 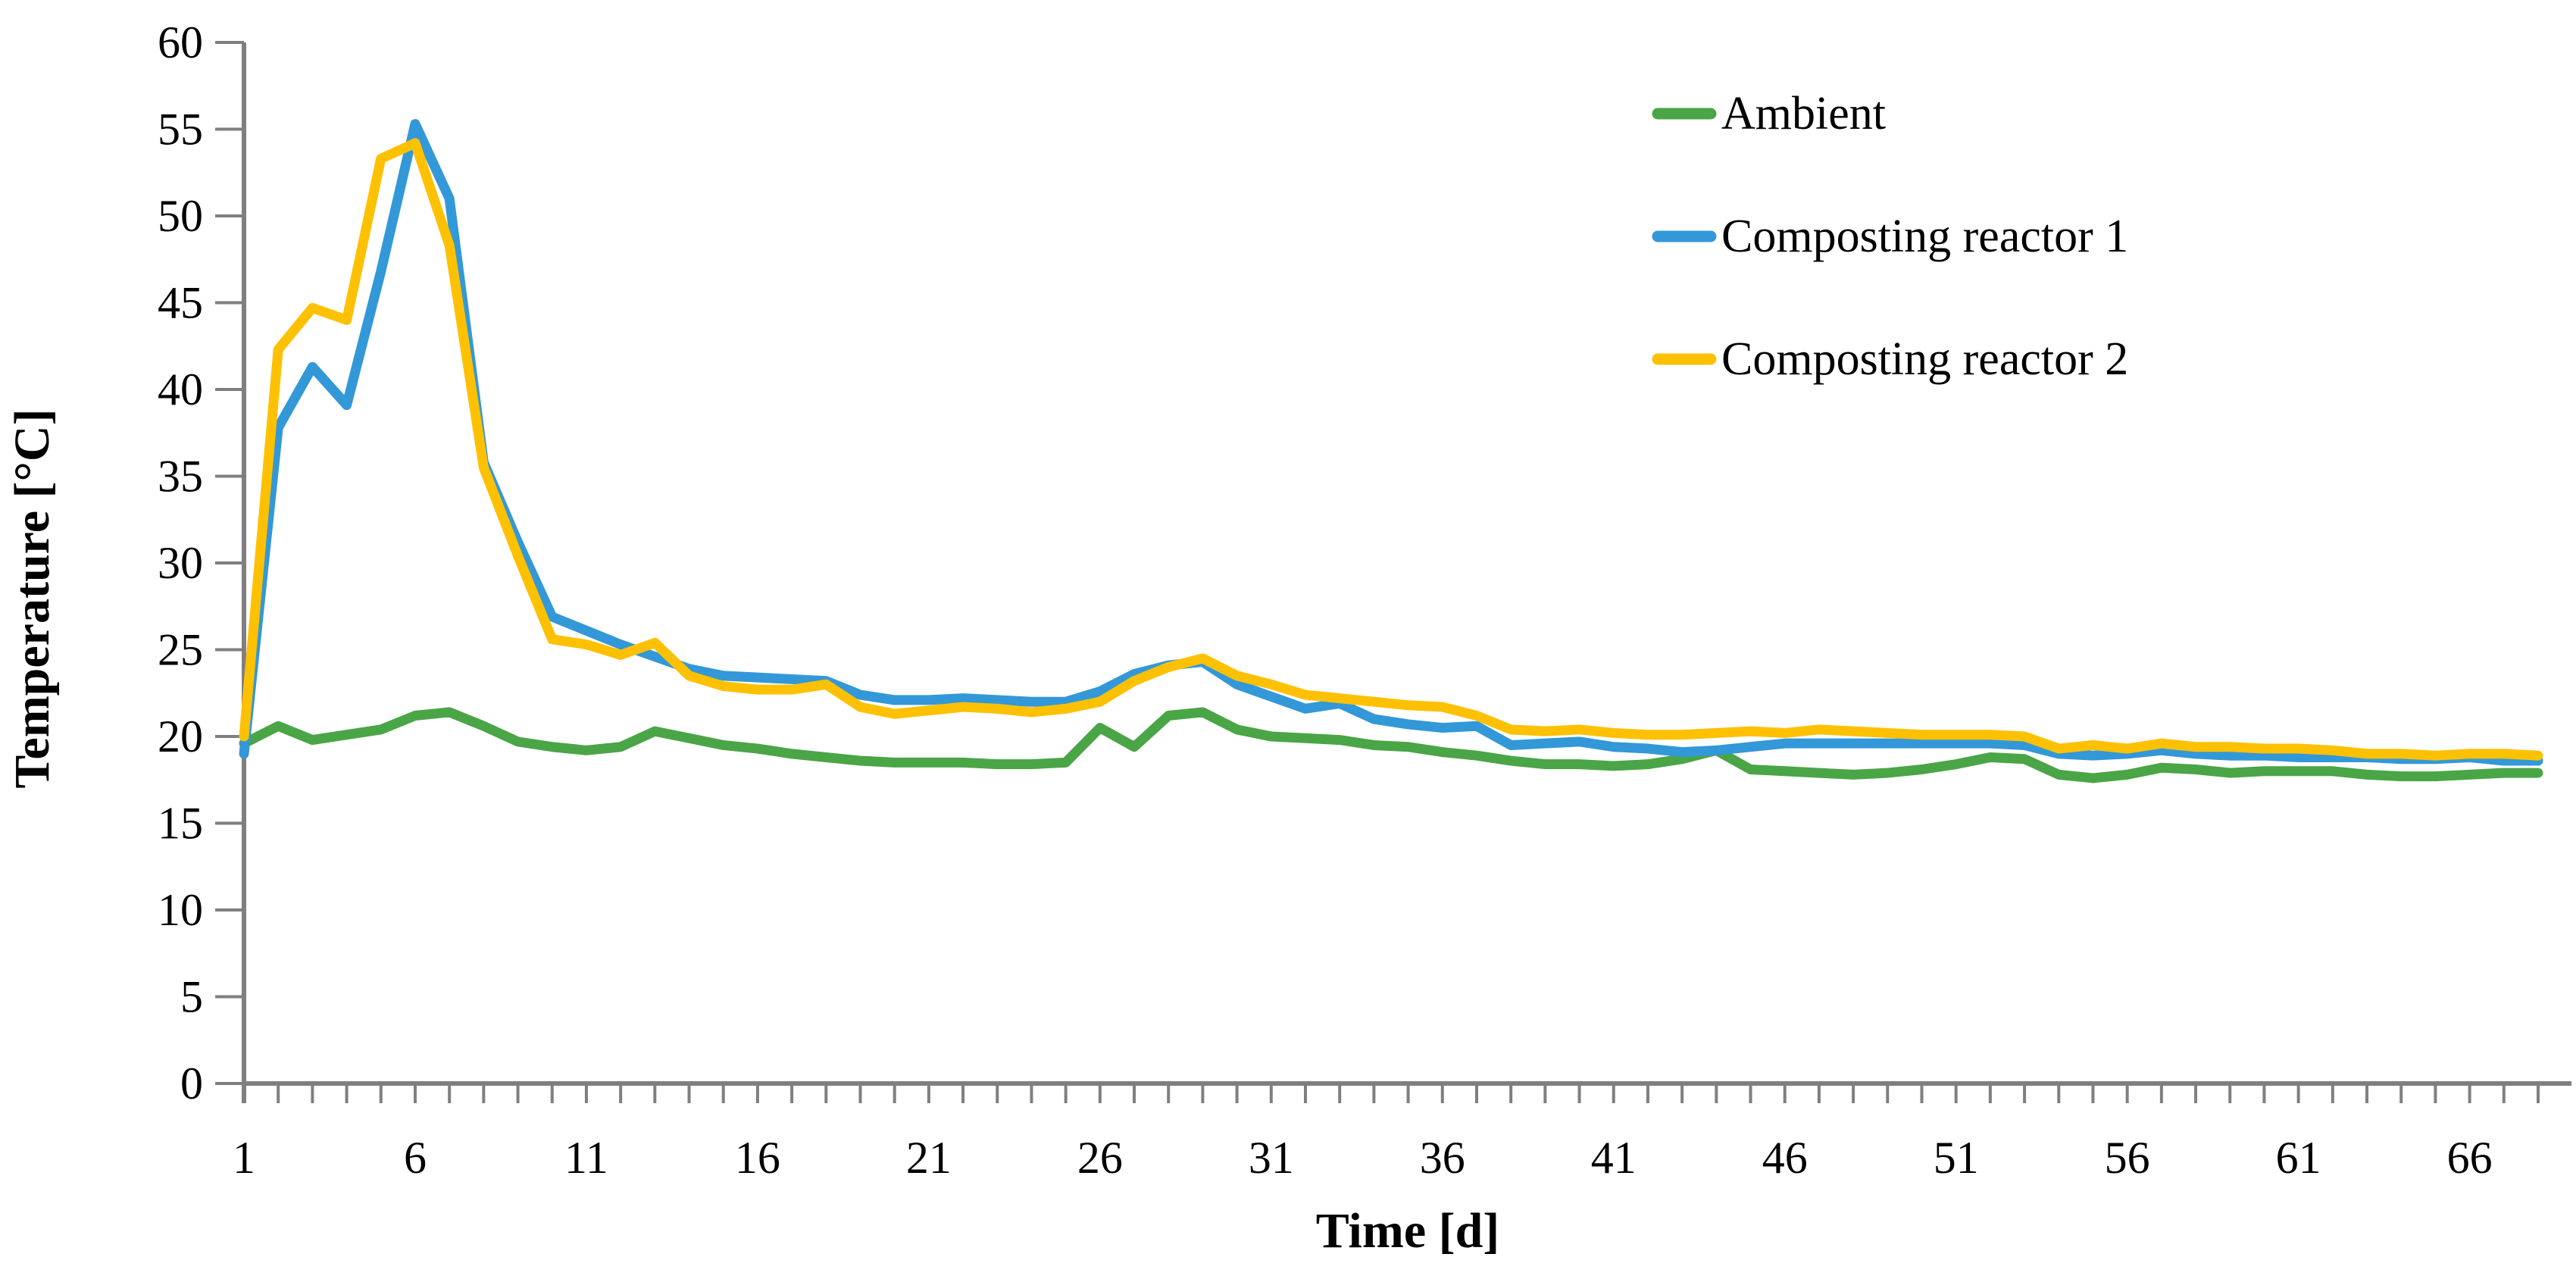 I want to click on y-tick-label: 15, so click(x=180, y=824).